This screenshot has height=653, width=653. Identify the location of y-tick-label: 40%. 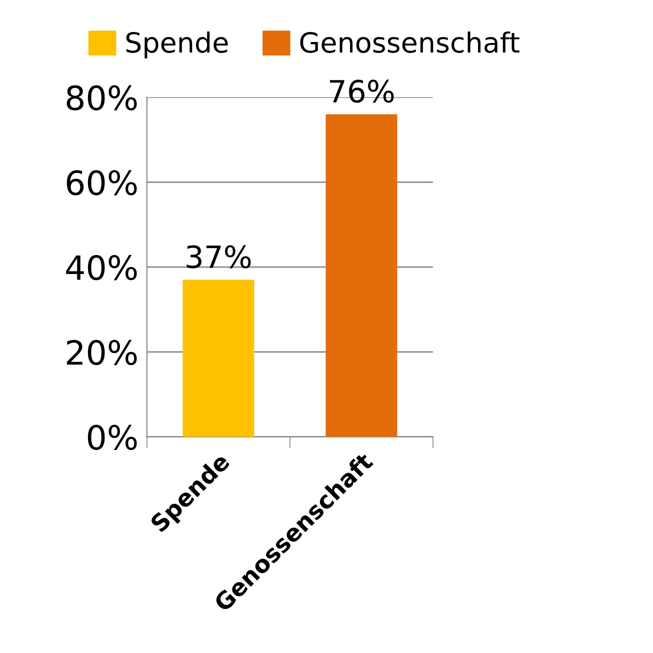
(101, 267).